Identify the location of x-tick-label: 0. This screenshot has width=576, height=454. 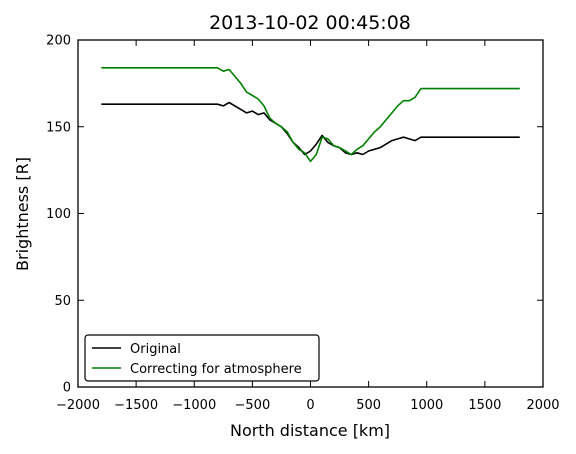
(310, 405).